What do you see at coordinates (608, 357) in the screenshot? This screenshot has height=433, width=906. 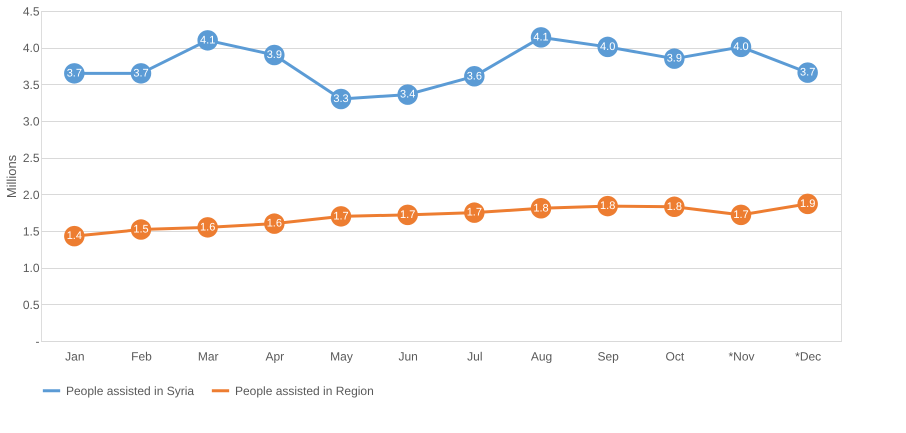 I see `x-tick-label: Sep` at bounding box center [608, 357].